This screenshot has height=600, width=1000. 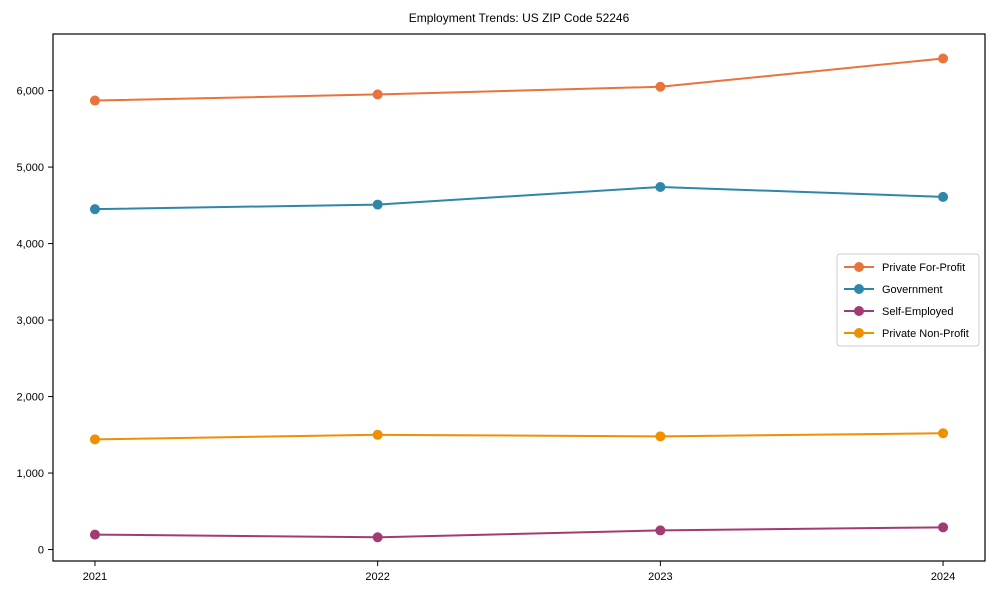 I want to click on x-tick-label: 2024, so click(x=943, y=577).